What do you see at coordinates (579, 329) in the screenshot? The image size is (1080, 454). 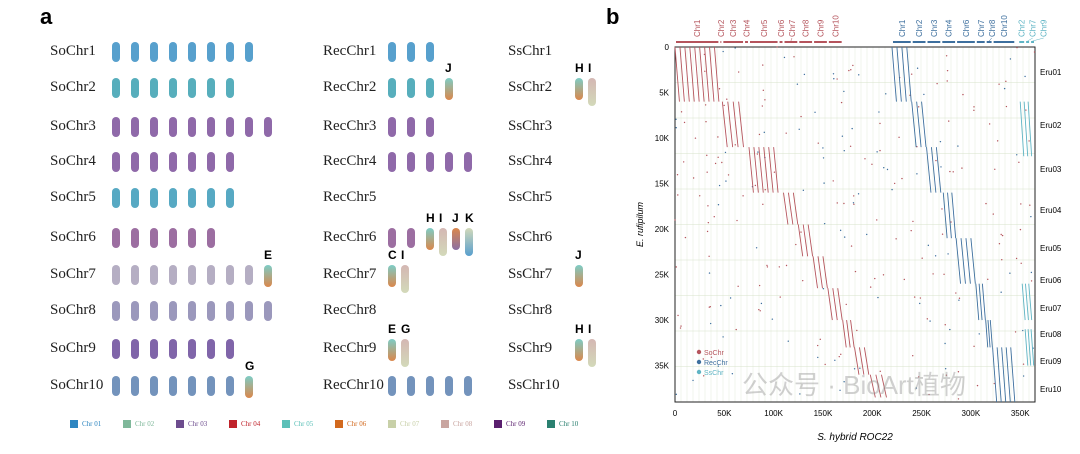 I see `chromosome-tag: H` at bounding box center [579, 329].